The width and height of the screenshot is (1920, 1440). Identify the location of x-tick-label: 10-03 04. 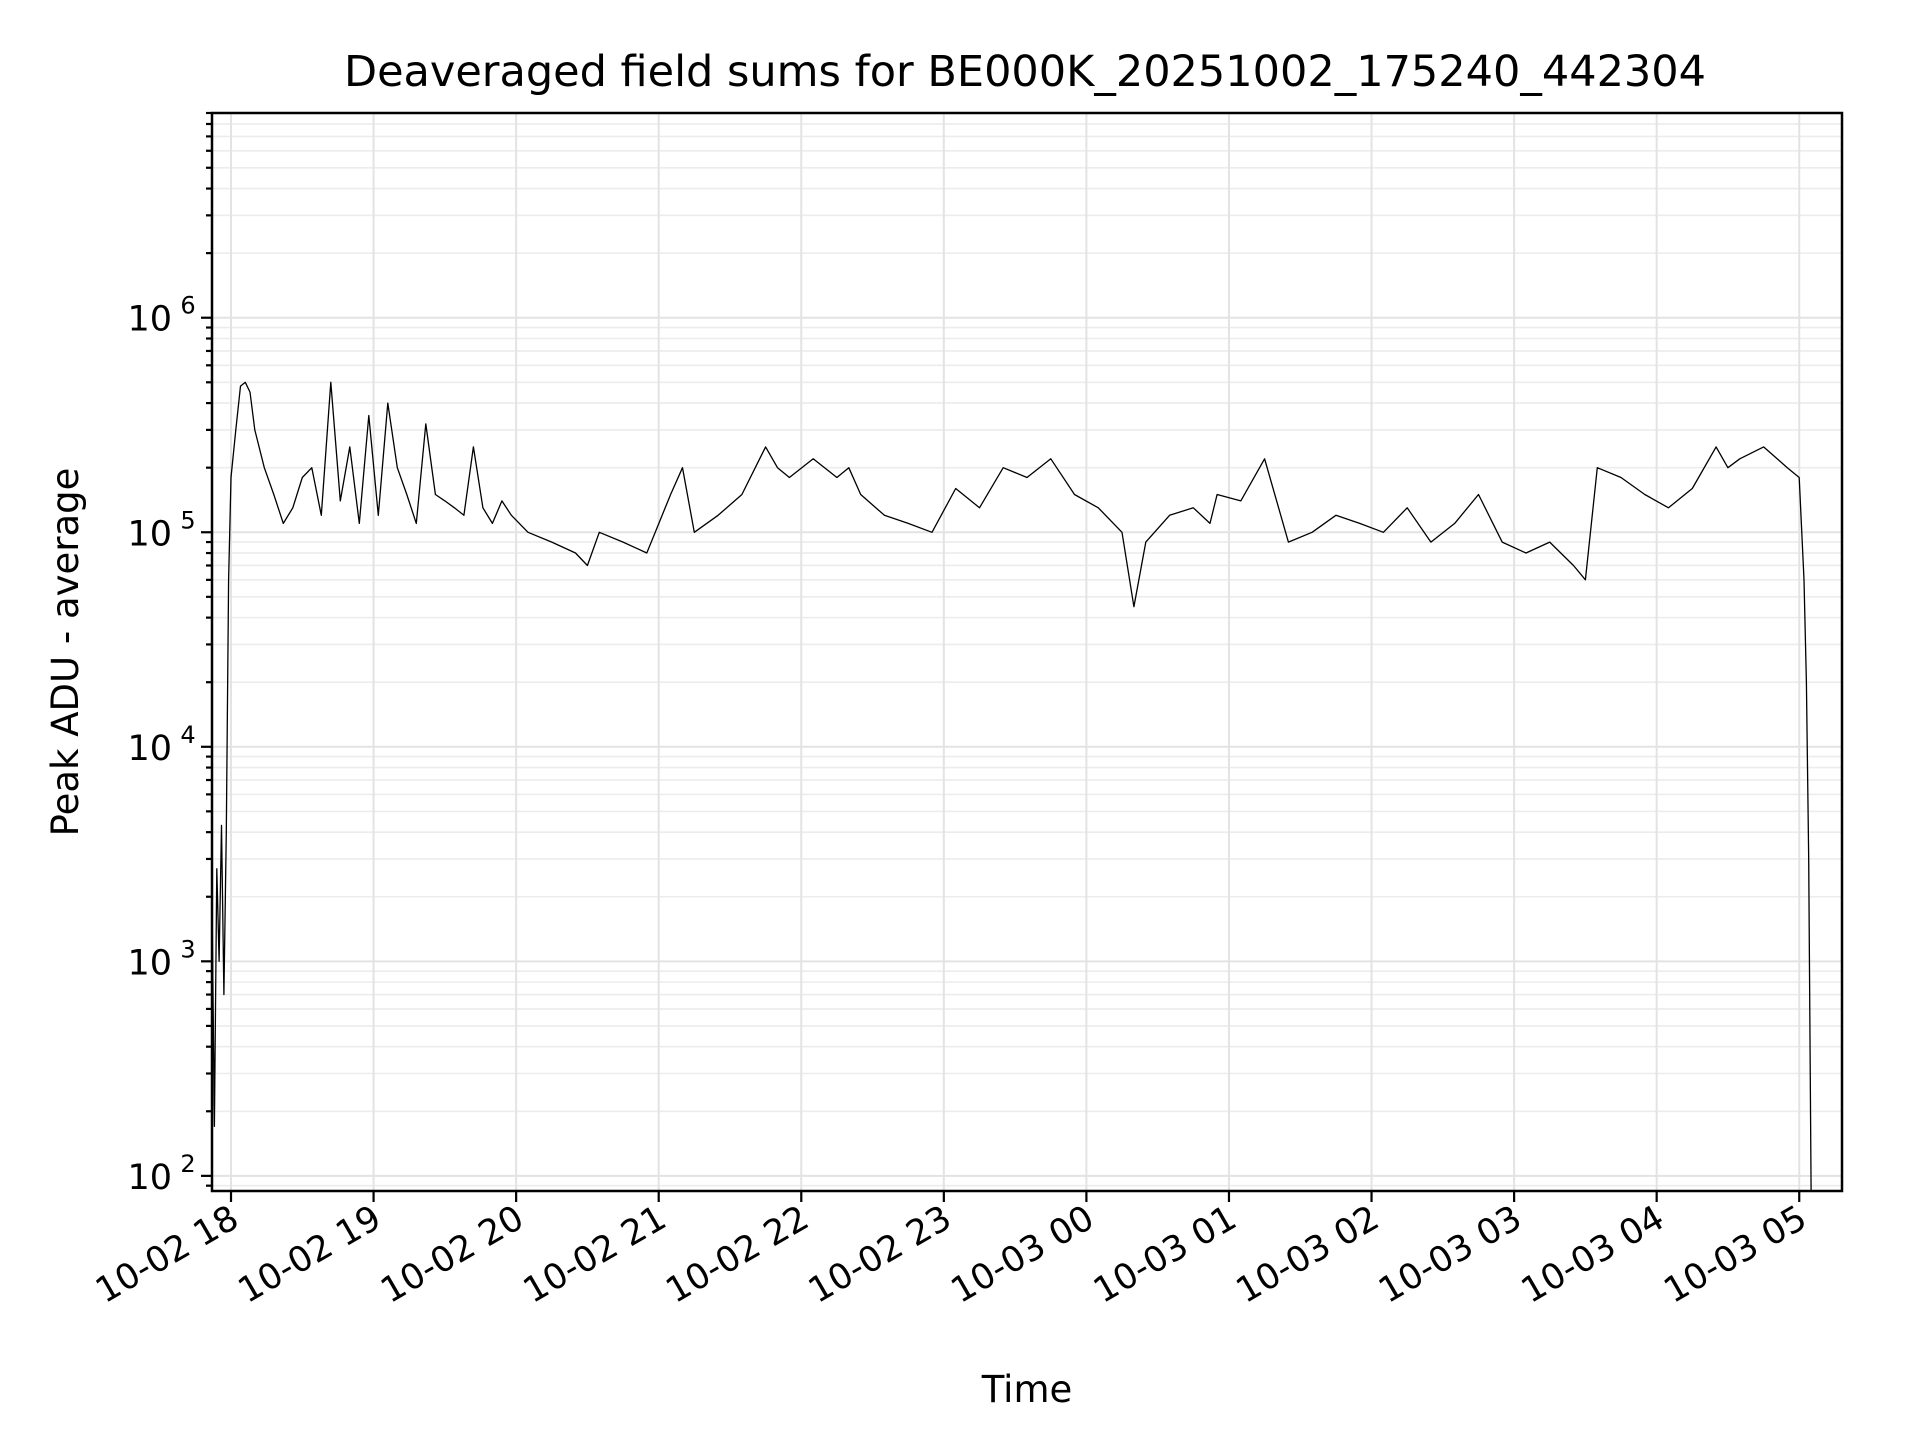
(1593, 1254).